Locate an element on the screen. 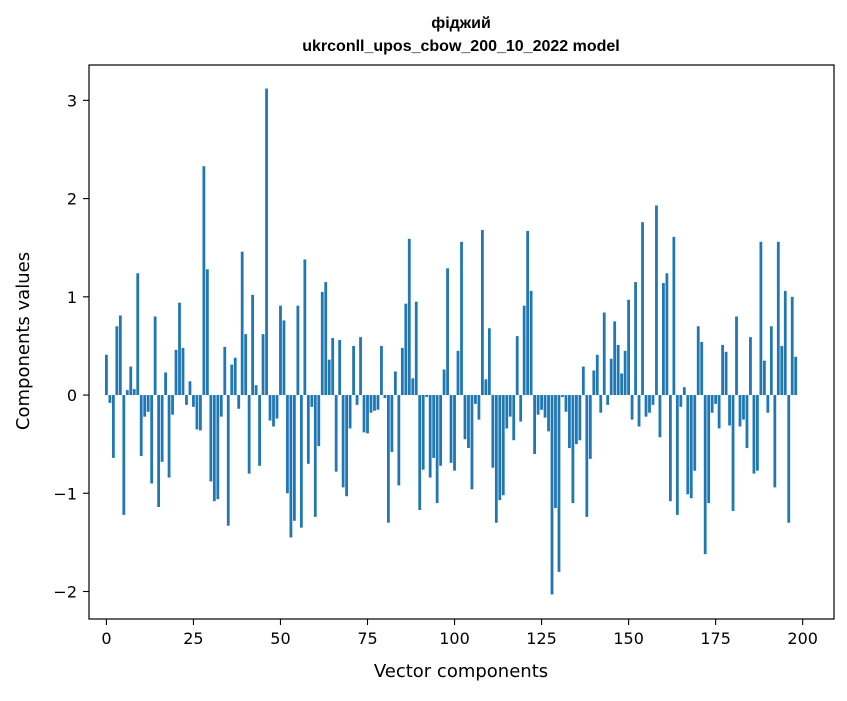 The image size is (847, 701). x-axis-ticks: 0 25 50 75 100 125 150 175 200 is located at coordinates (459, 633).